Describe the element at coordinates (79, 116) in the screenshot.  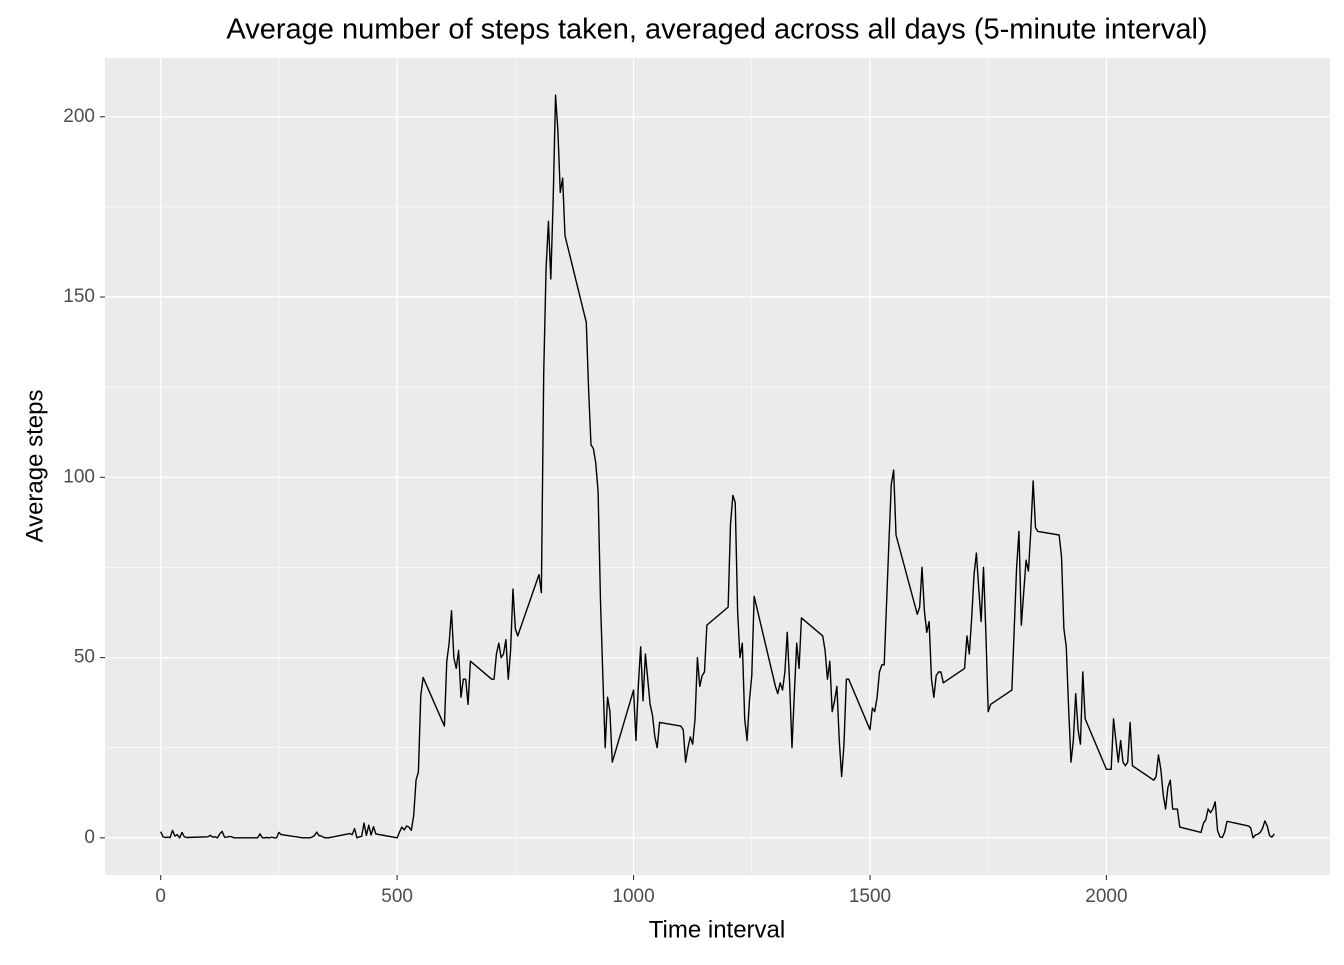
I see `y-tick-label: 200` at that location.